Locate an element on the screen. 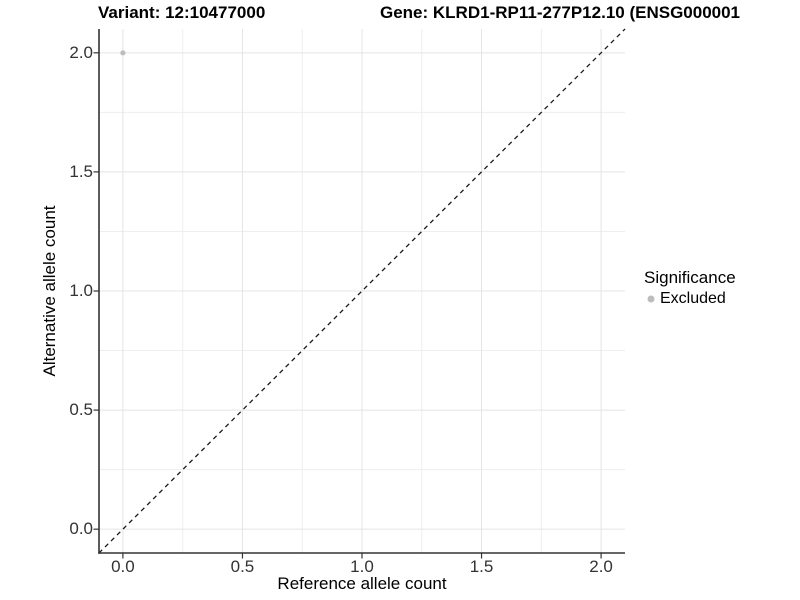  legend: Significance Excluded is located at coordinates (690, 288).